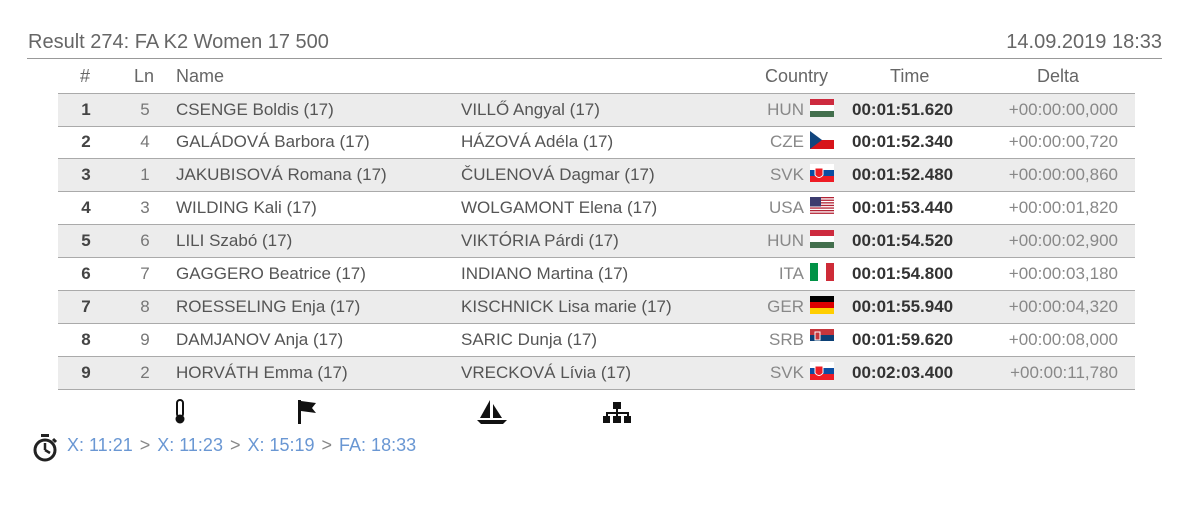  Describe the element at coordinates (145, 207) in the screenshot. I see `lane: 3` at that location.